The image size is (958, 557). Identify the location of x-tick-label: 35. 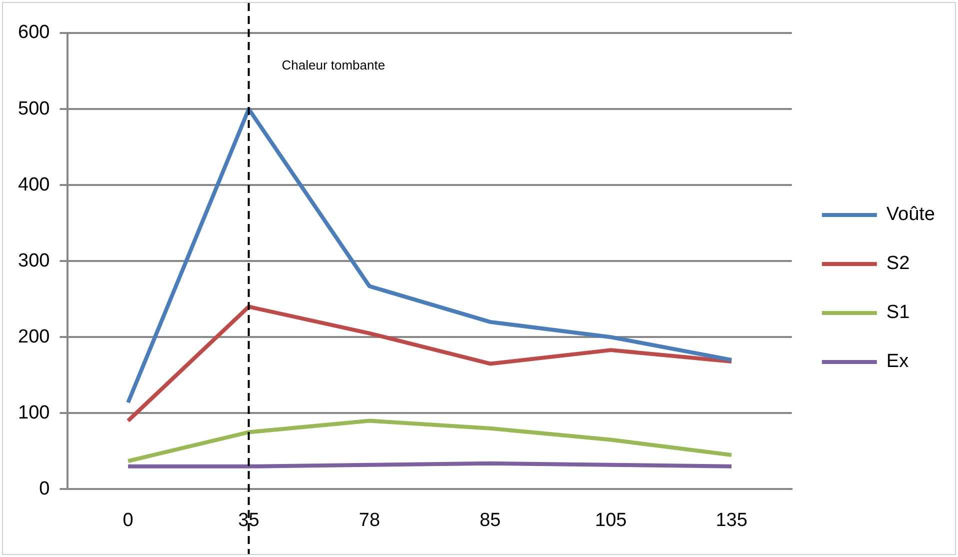
(249, 520).